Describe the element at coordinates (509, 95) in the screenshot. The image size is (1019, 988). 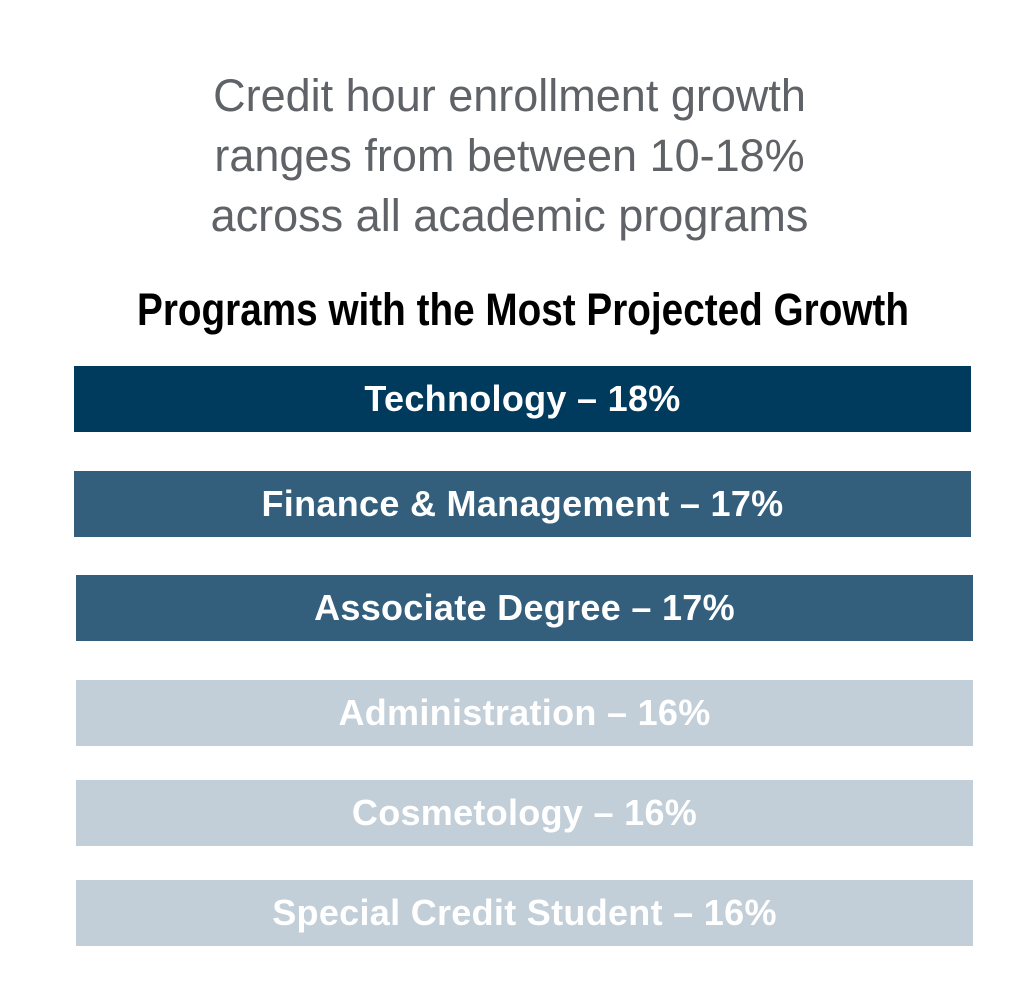
I see `headline-line-1: Credit hour enrollment growth` at that location.